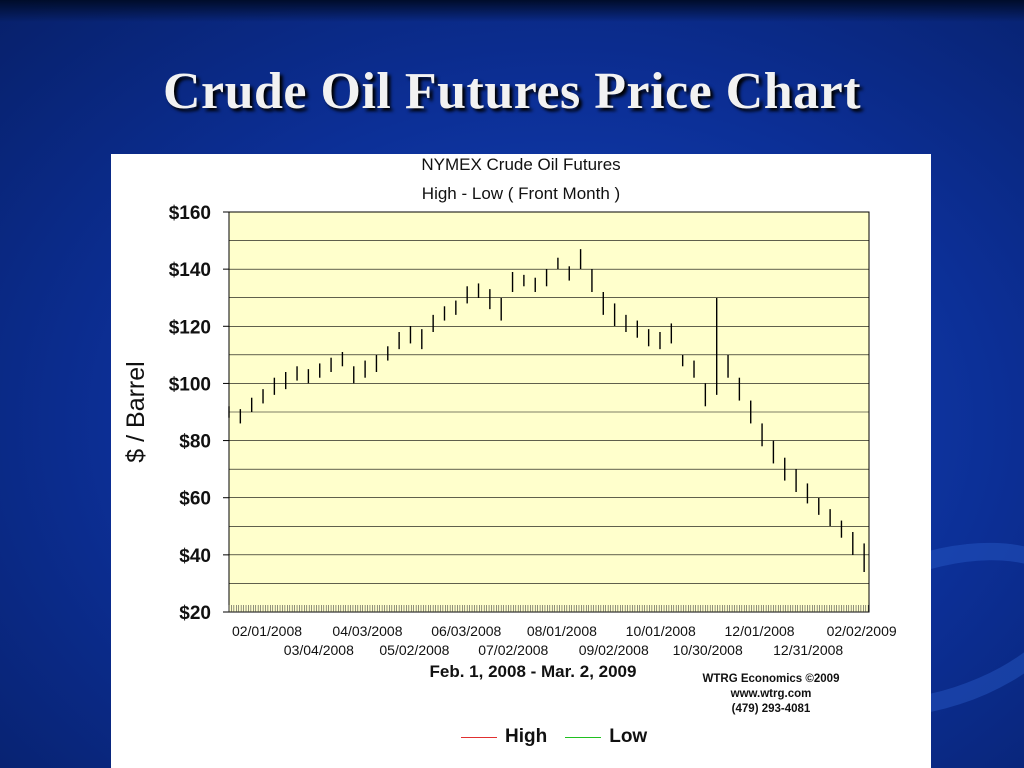 This screenshot has height=768, width=1024. I want to click on x-tick-label: 06/03/2008, so click(466, 631).